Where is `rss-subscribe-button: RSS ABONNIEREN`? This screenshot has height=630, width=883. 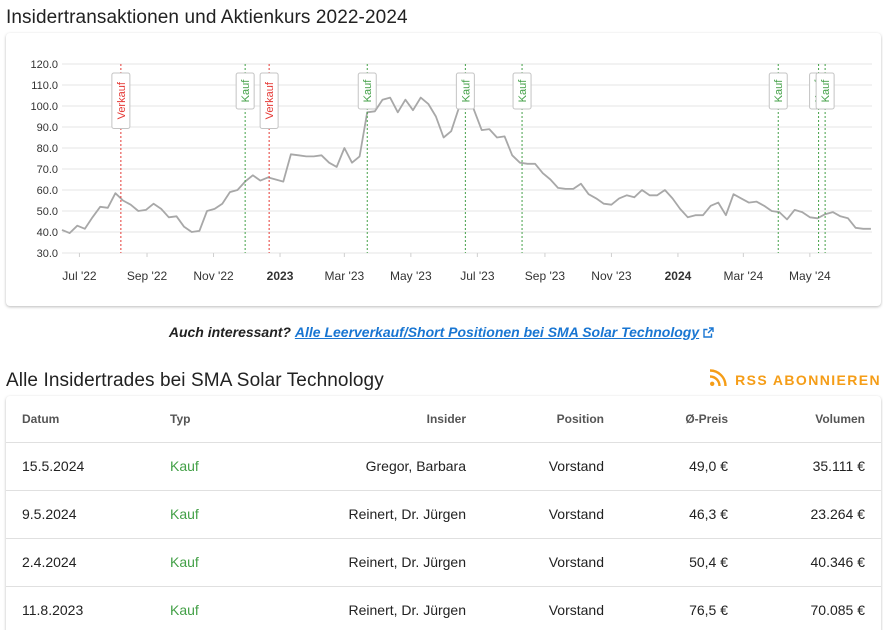 rss-subscribe-button: RSS ABONNIEREN is located at coordinates (795, 379).